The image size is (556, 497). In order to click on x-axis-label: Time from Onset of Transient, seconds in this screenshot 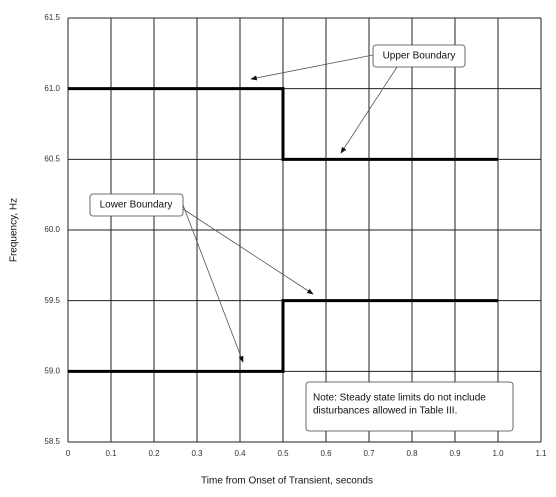, I will do `click(287, 481)`.